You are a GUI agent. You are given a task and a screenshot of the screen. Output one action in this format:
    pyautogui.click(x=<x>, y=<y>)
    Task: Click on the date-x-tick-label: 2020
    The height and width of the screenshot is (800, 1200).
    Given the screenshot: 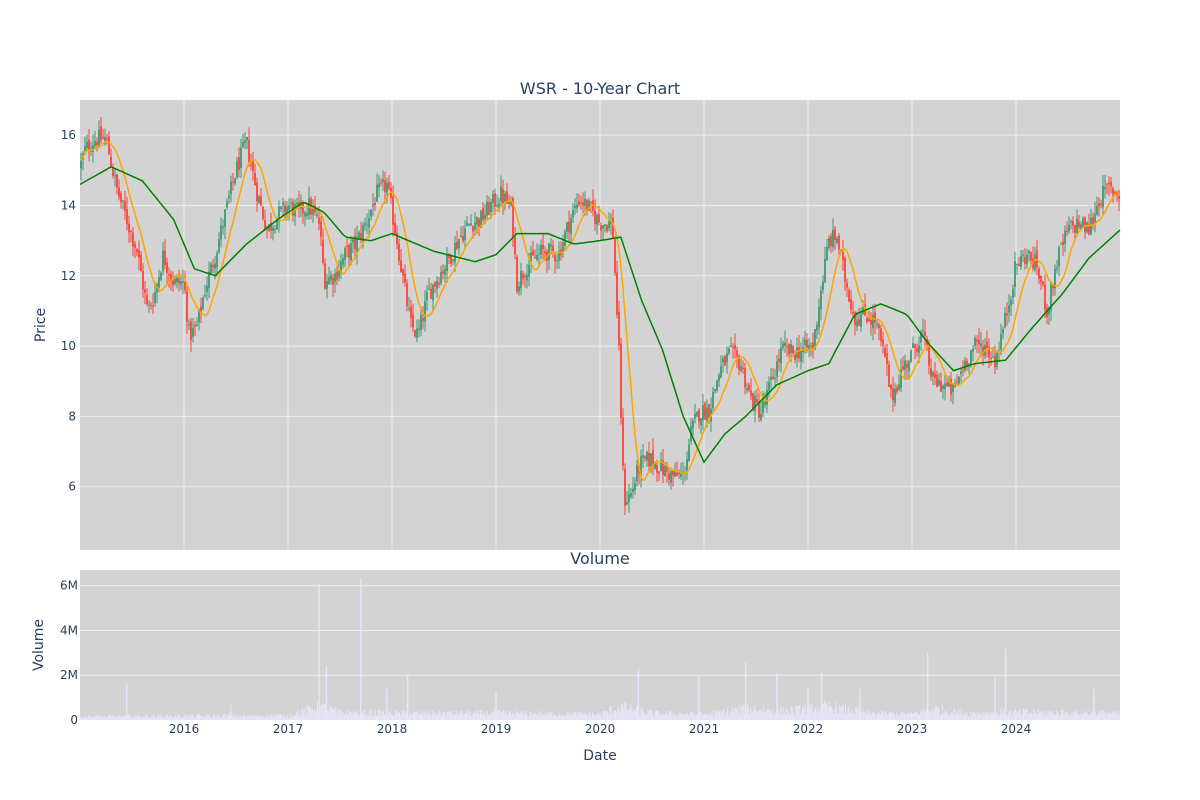 What is the action you would take?
    pyautogui.click(x=600, y=729)
    